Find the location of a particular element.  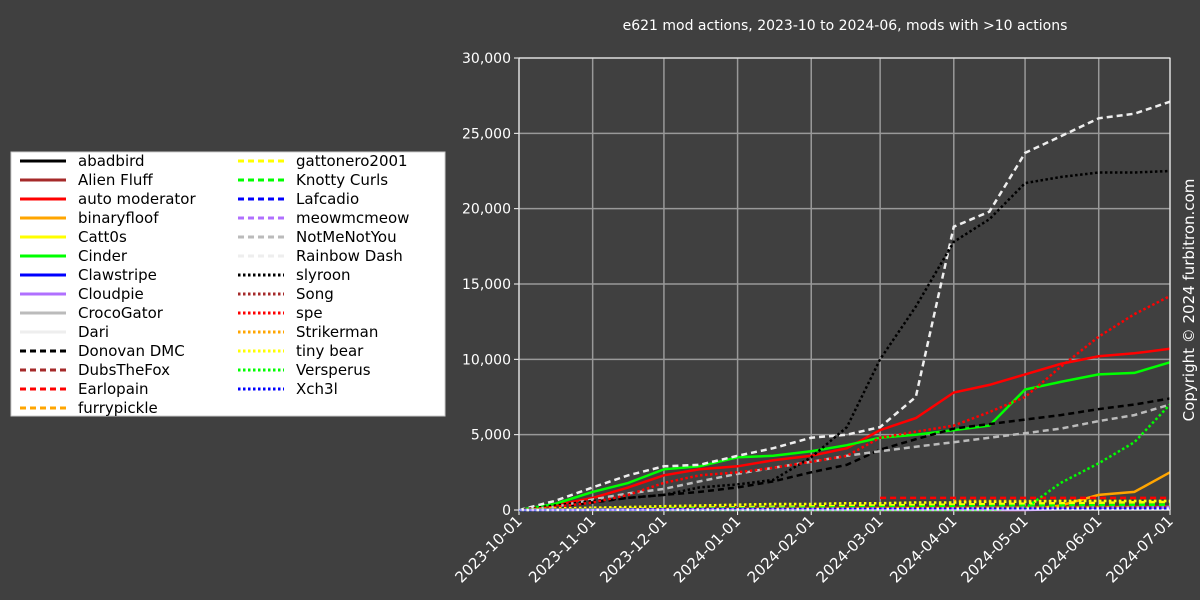

legend-label: Cloudpie is located at coordinates (111, 294).